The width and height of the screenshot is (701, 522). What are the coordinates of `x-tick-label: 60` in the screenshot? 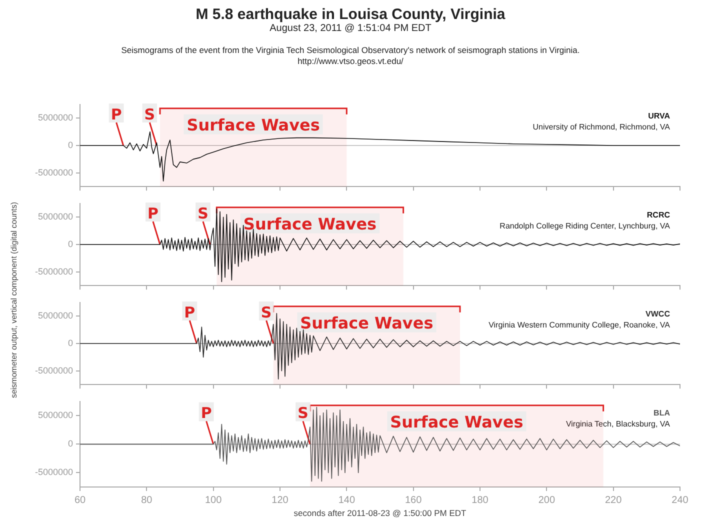 It's located at (80, 500).